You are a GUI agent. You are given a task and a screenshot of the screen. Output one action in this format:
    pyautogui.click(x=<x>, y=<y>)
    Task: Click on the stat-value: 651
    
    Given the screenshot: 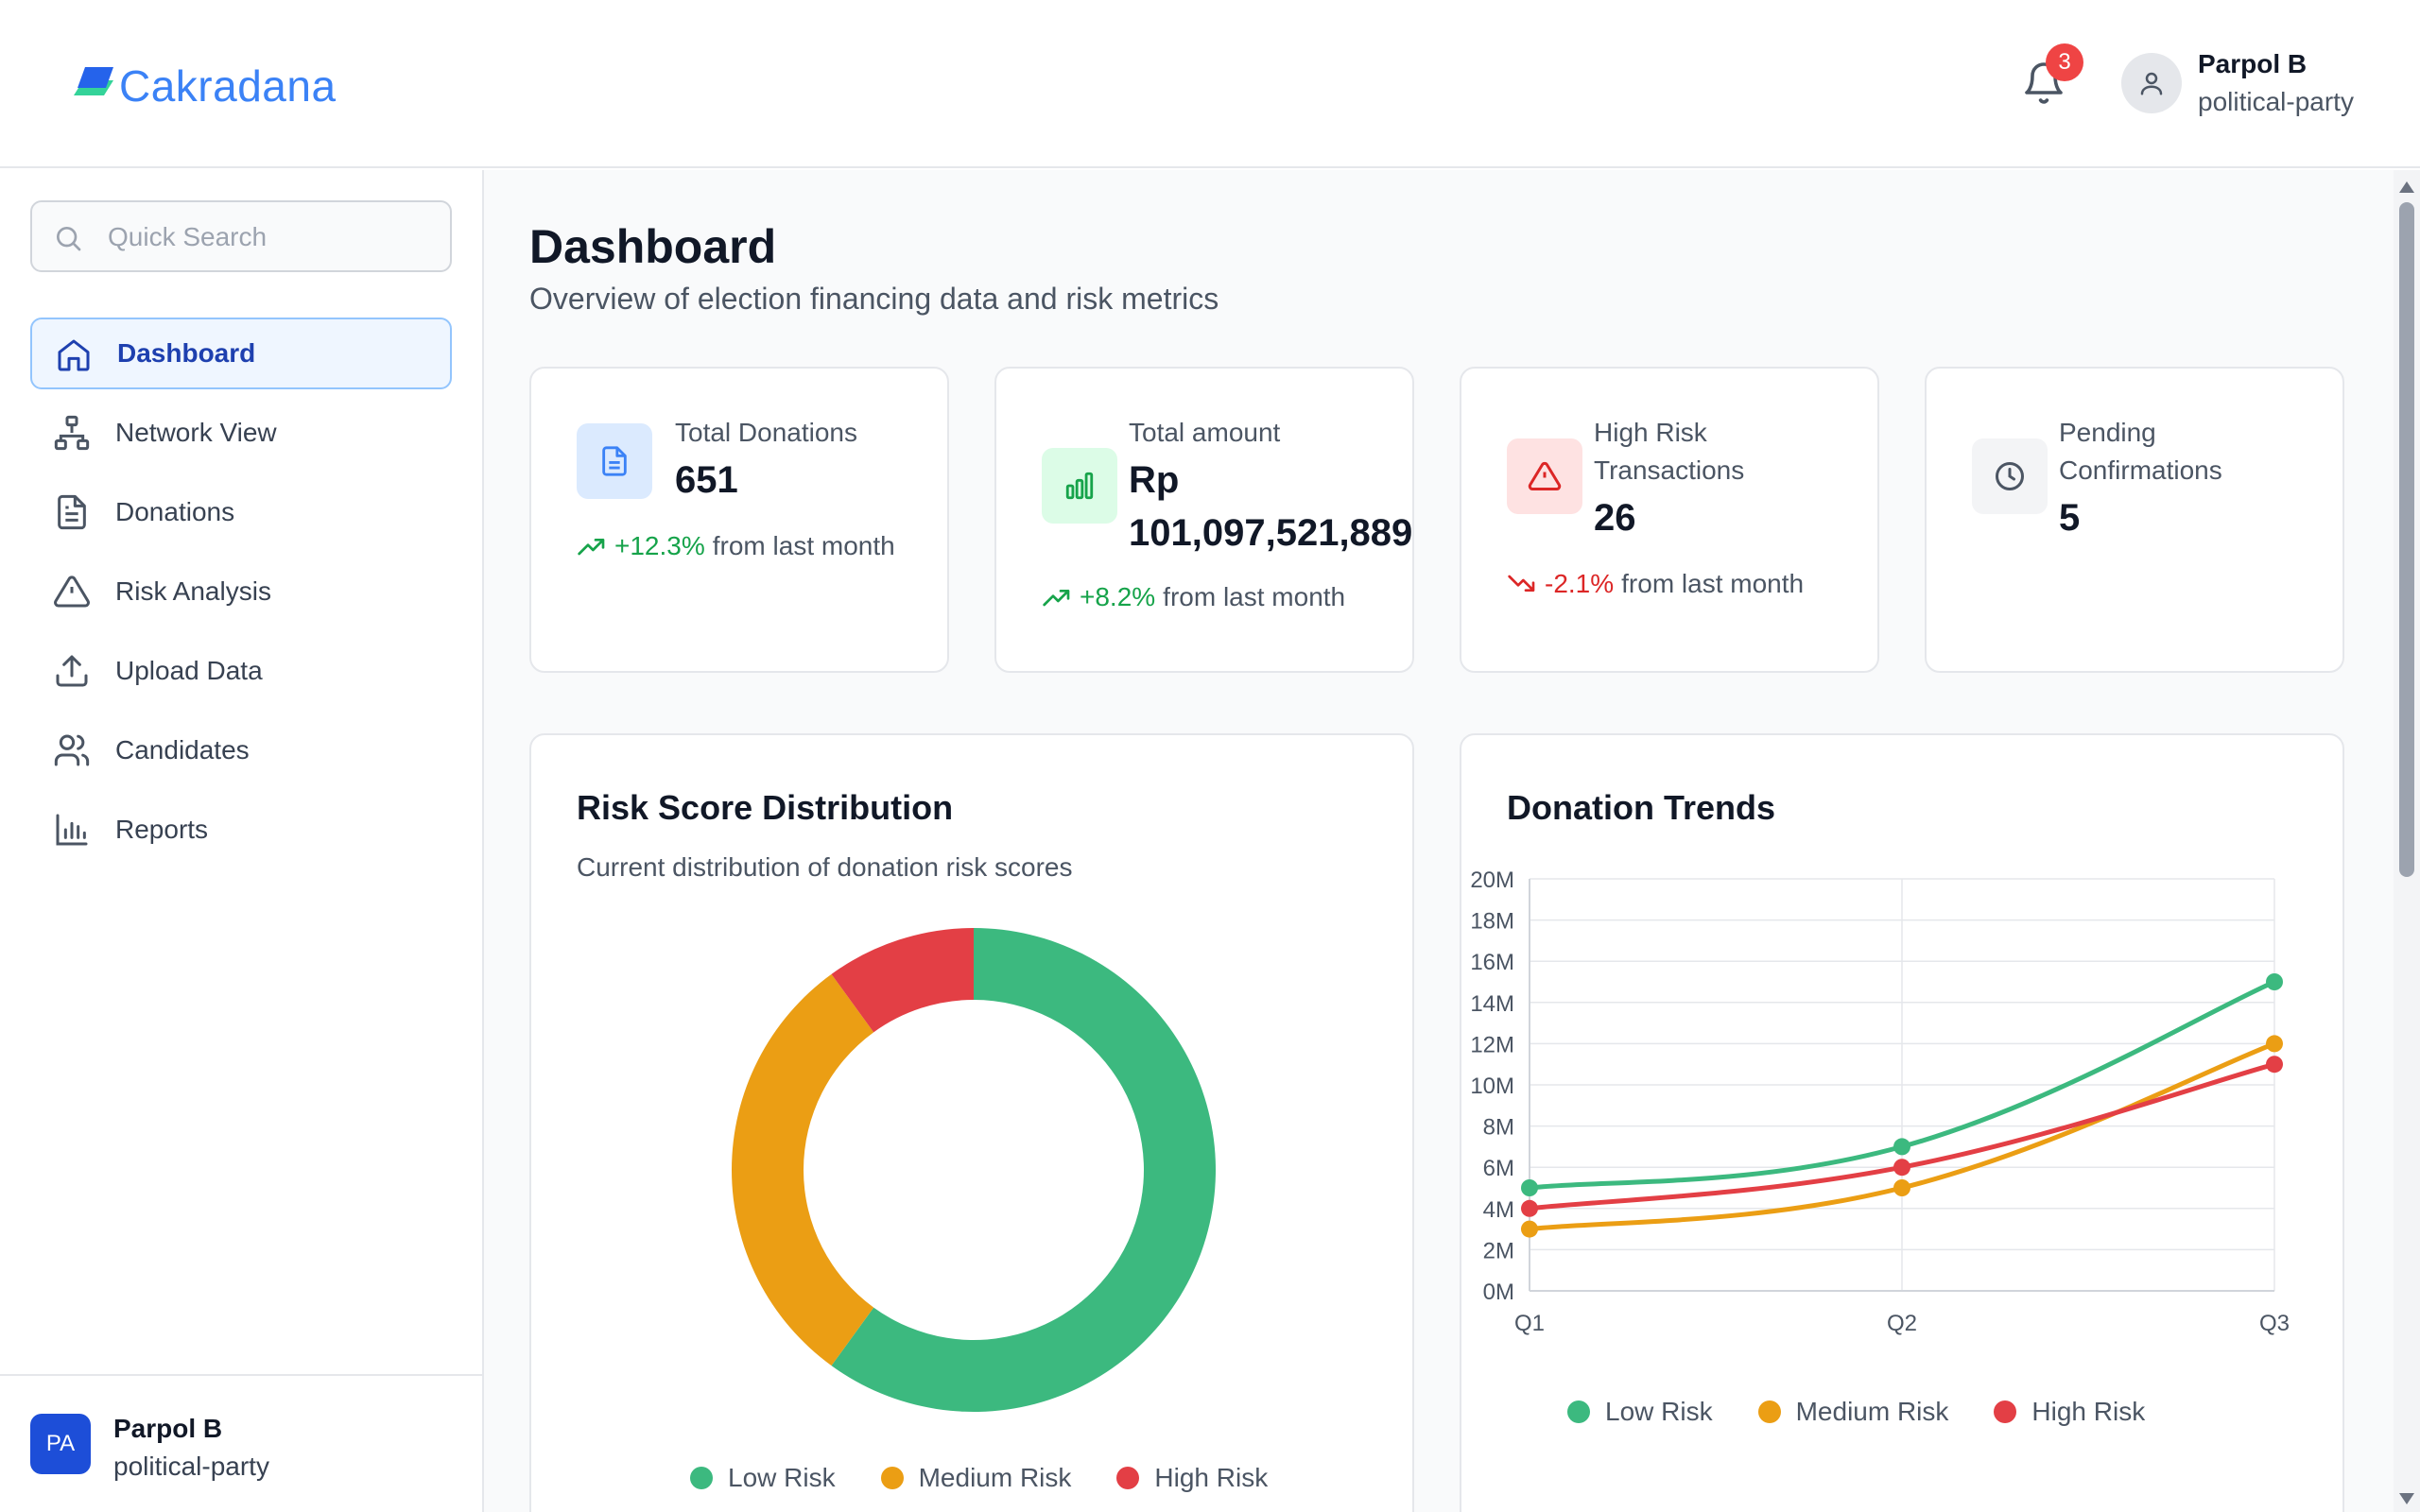 What is the action you would take?
    pyautogui.click(x=706, y=480)
    